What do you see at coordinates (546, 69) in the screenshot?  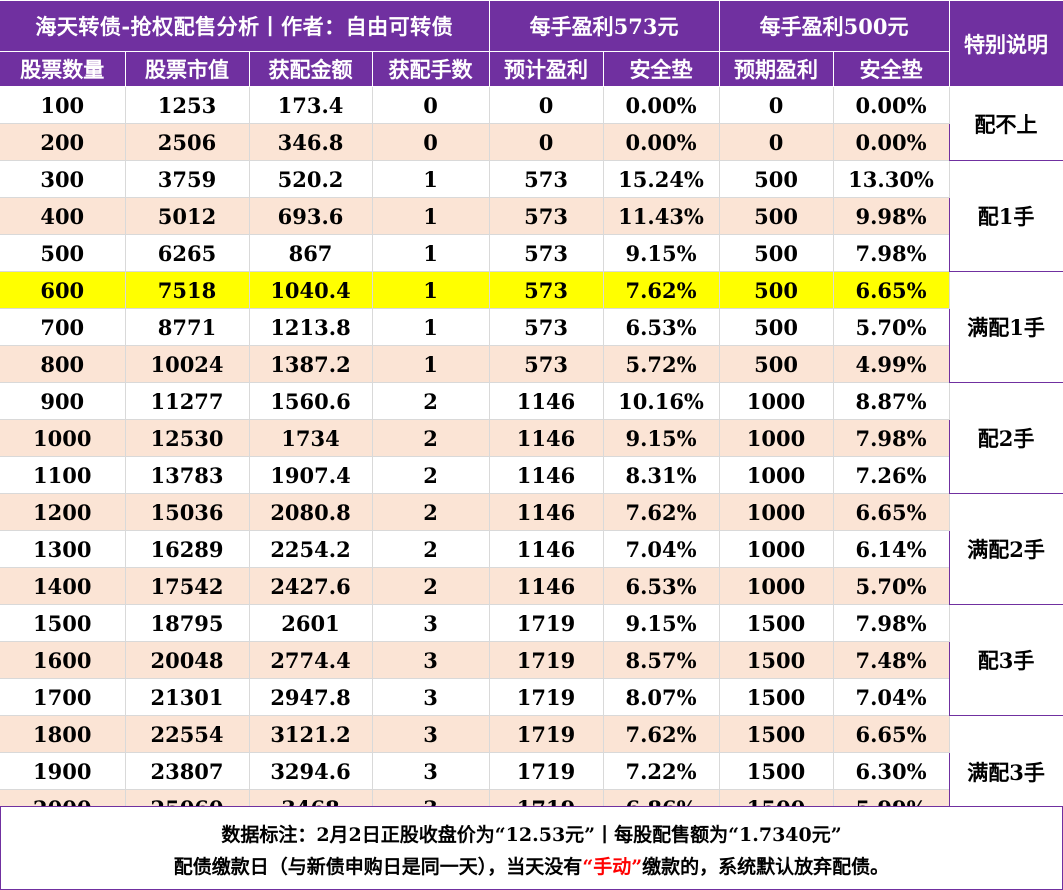 I see `col-header-expected-profit-573: 预计盈利` at bounding box center [546, 69].